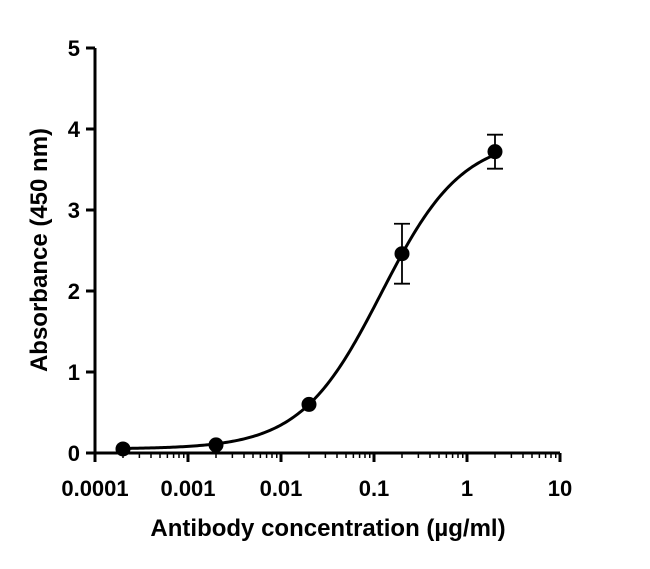 This screenshot has height=569, width=650. What do you see at coordinates (281, 488) in the screenshot?
I see `x-tick-label: 0.01` at bounding box center [281, 488].